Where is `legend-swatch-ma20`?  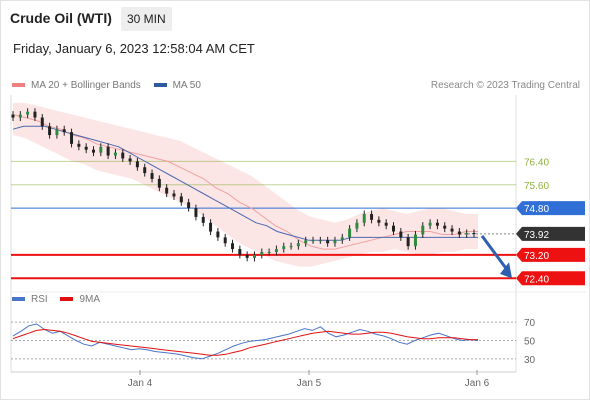 legend-swatch-ma20 is located at coordinates (18, 85).